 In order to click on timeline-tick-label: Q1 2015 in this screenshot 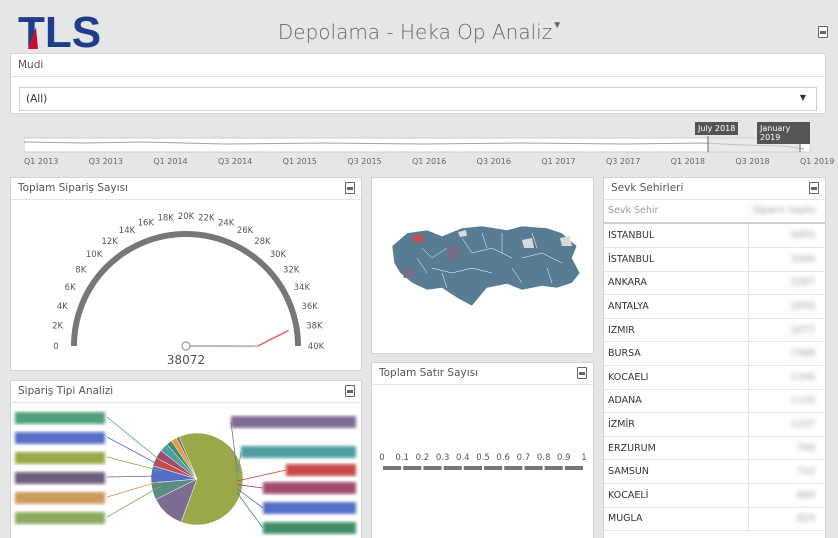, I will do `click(299, 161)`.